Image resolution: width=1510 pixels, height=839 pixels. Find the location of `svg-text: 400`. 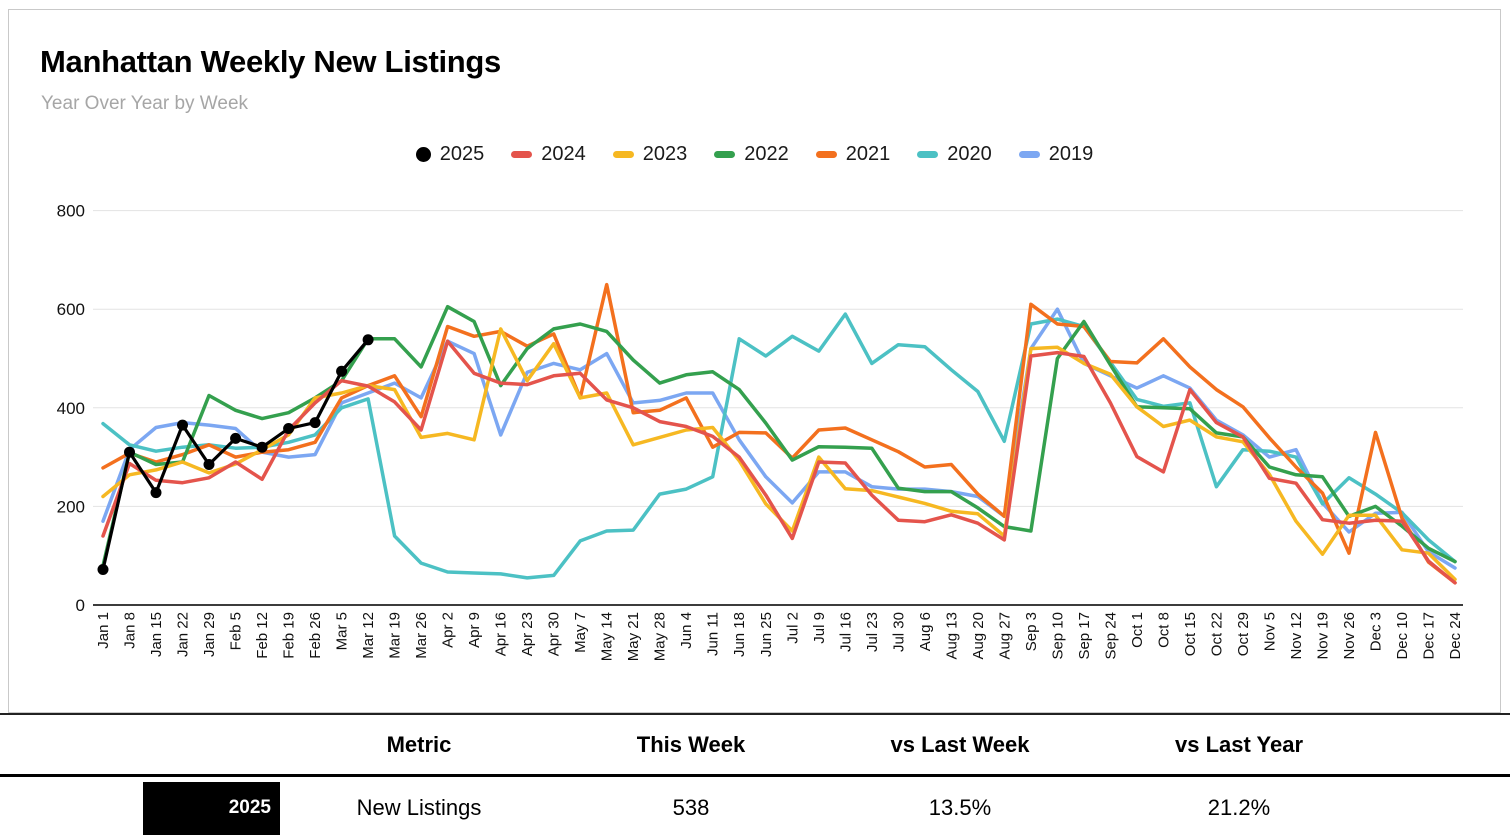

svg-text: 400 is located at coordinates (71, 408).